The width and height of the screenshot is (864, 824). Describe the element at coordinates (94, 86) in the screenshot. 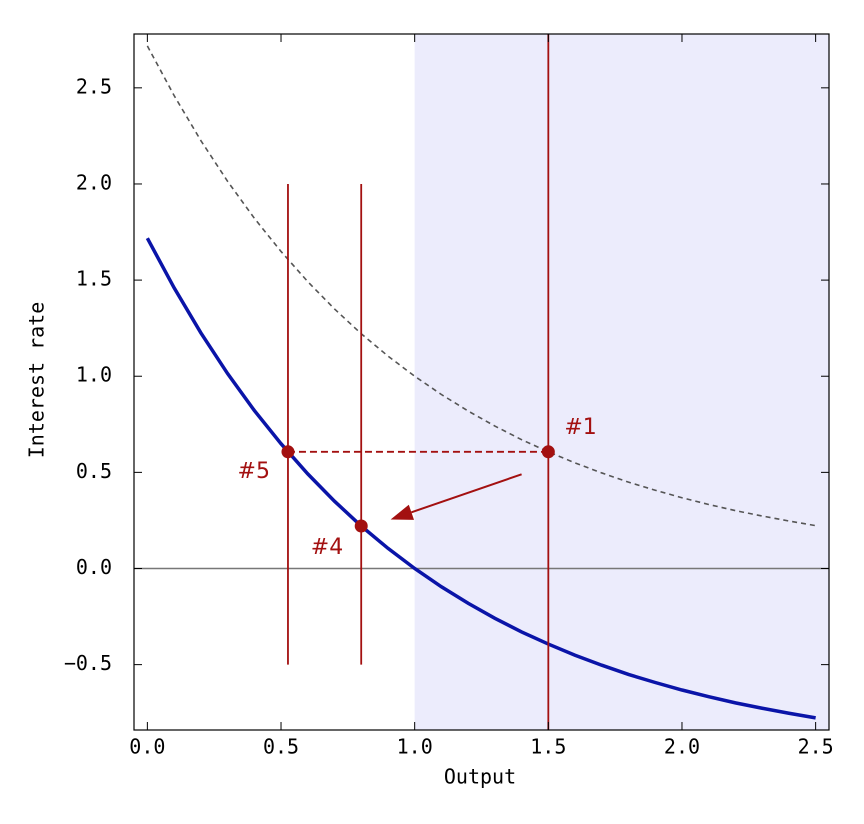

I see `y-tick-label: 2.5` at that location.